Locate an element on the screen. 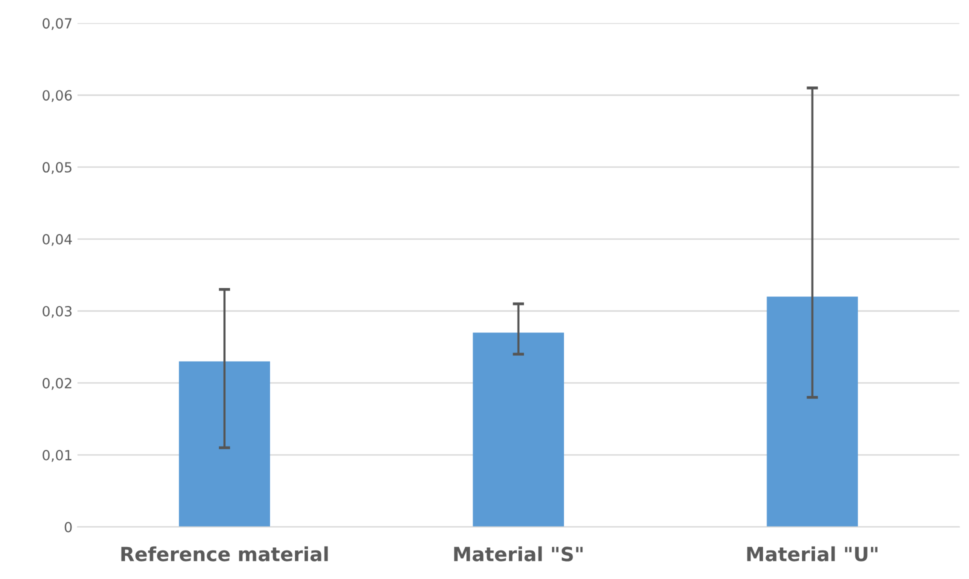  x-tick-label: Reference material is located at coordinates (224, 554).